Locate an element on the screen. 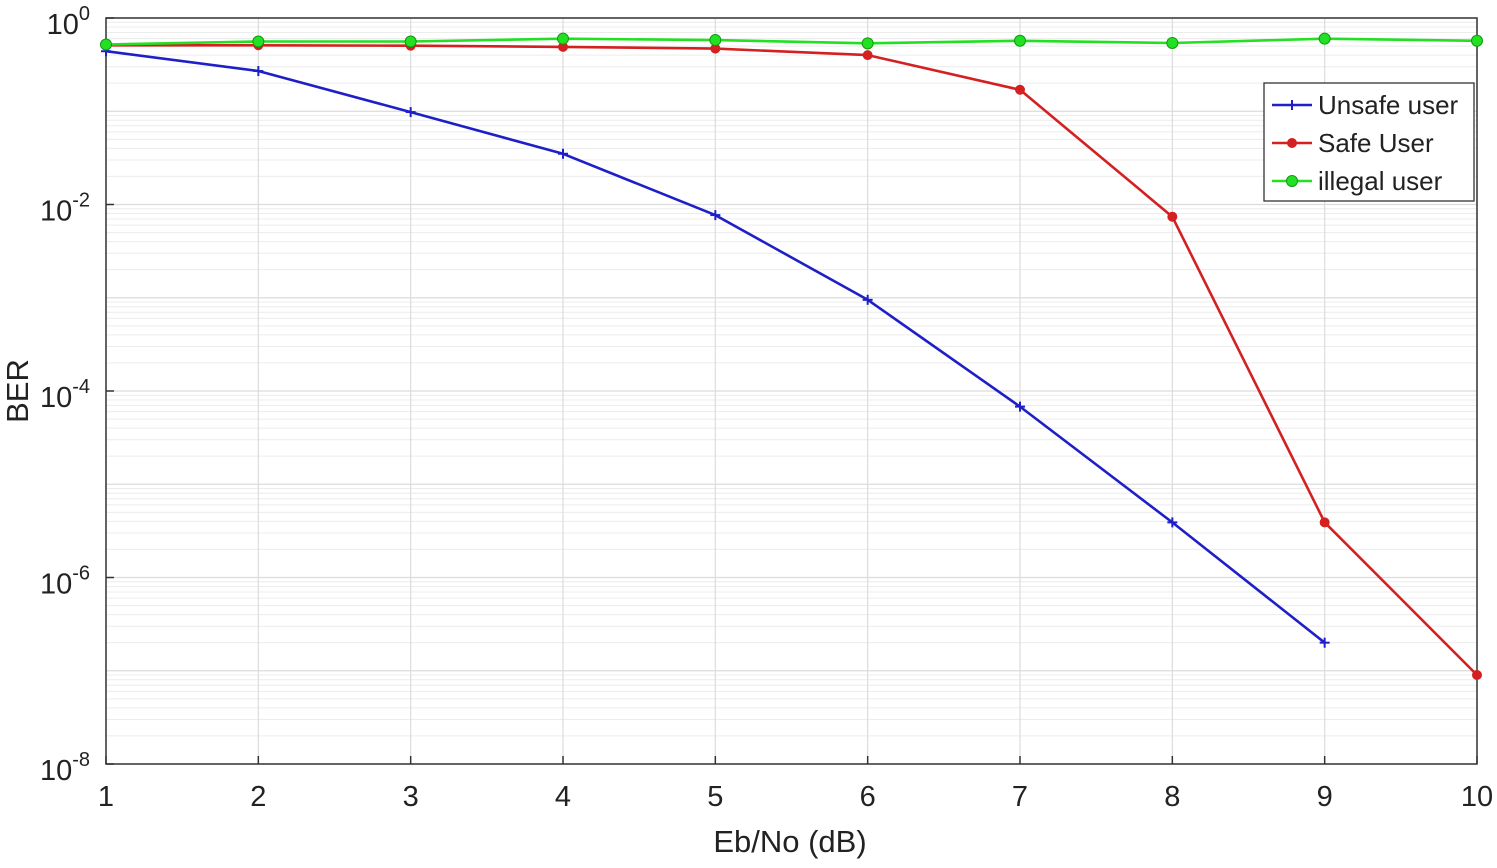 This screenshot has width=1497, height=868. y-tick-label: 10⁻⁶ is located at coordinates (65, 582).